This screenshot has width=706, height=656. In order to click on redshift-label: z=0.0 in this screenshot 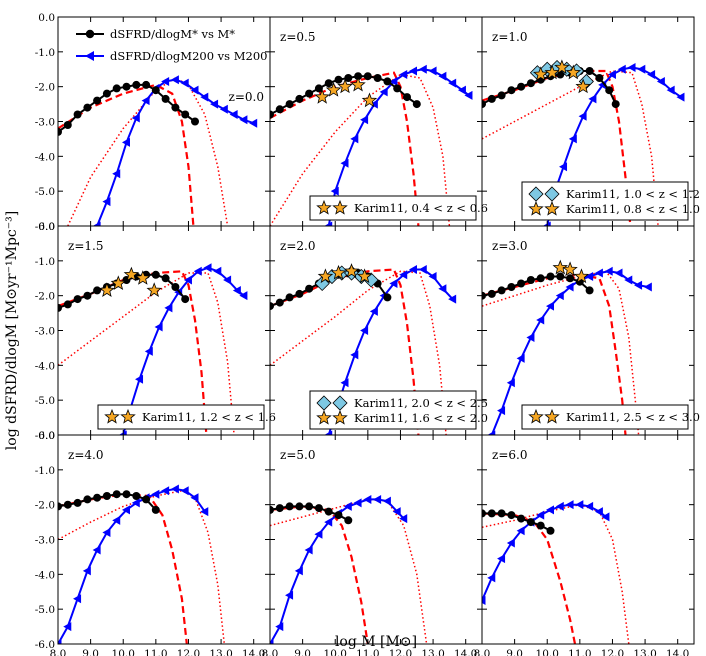, I will do `click(246, 97)`.